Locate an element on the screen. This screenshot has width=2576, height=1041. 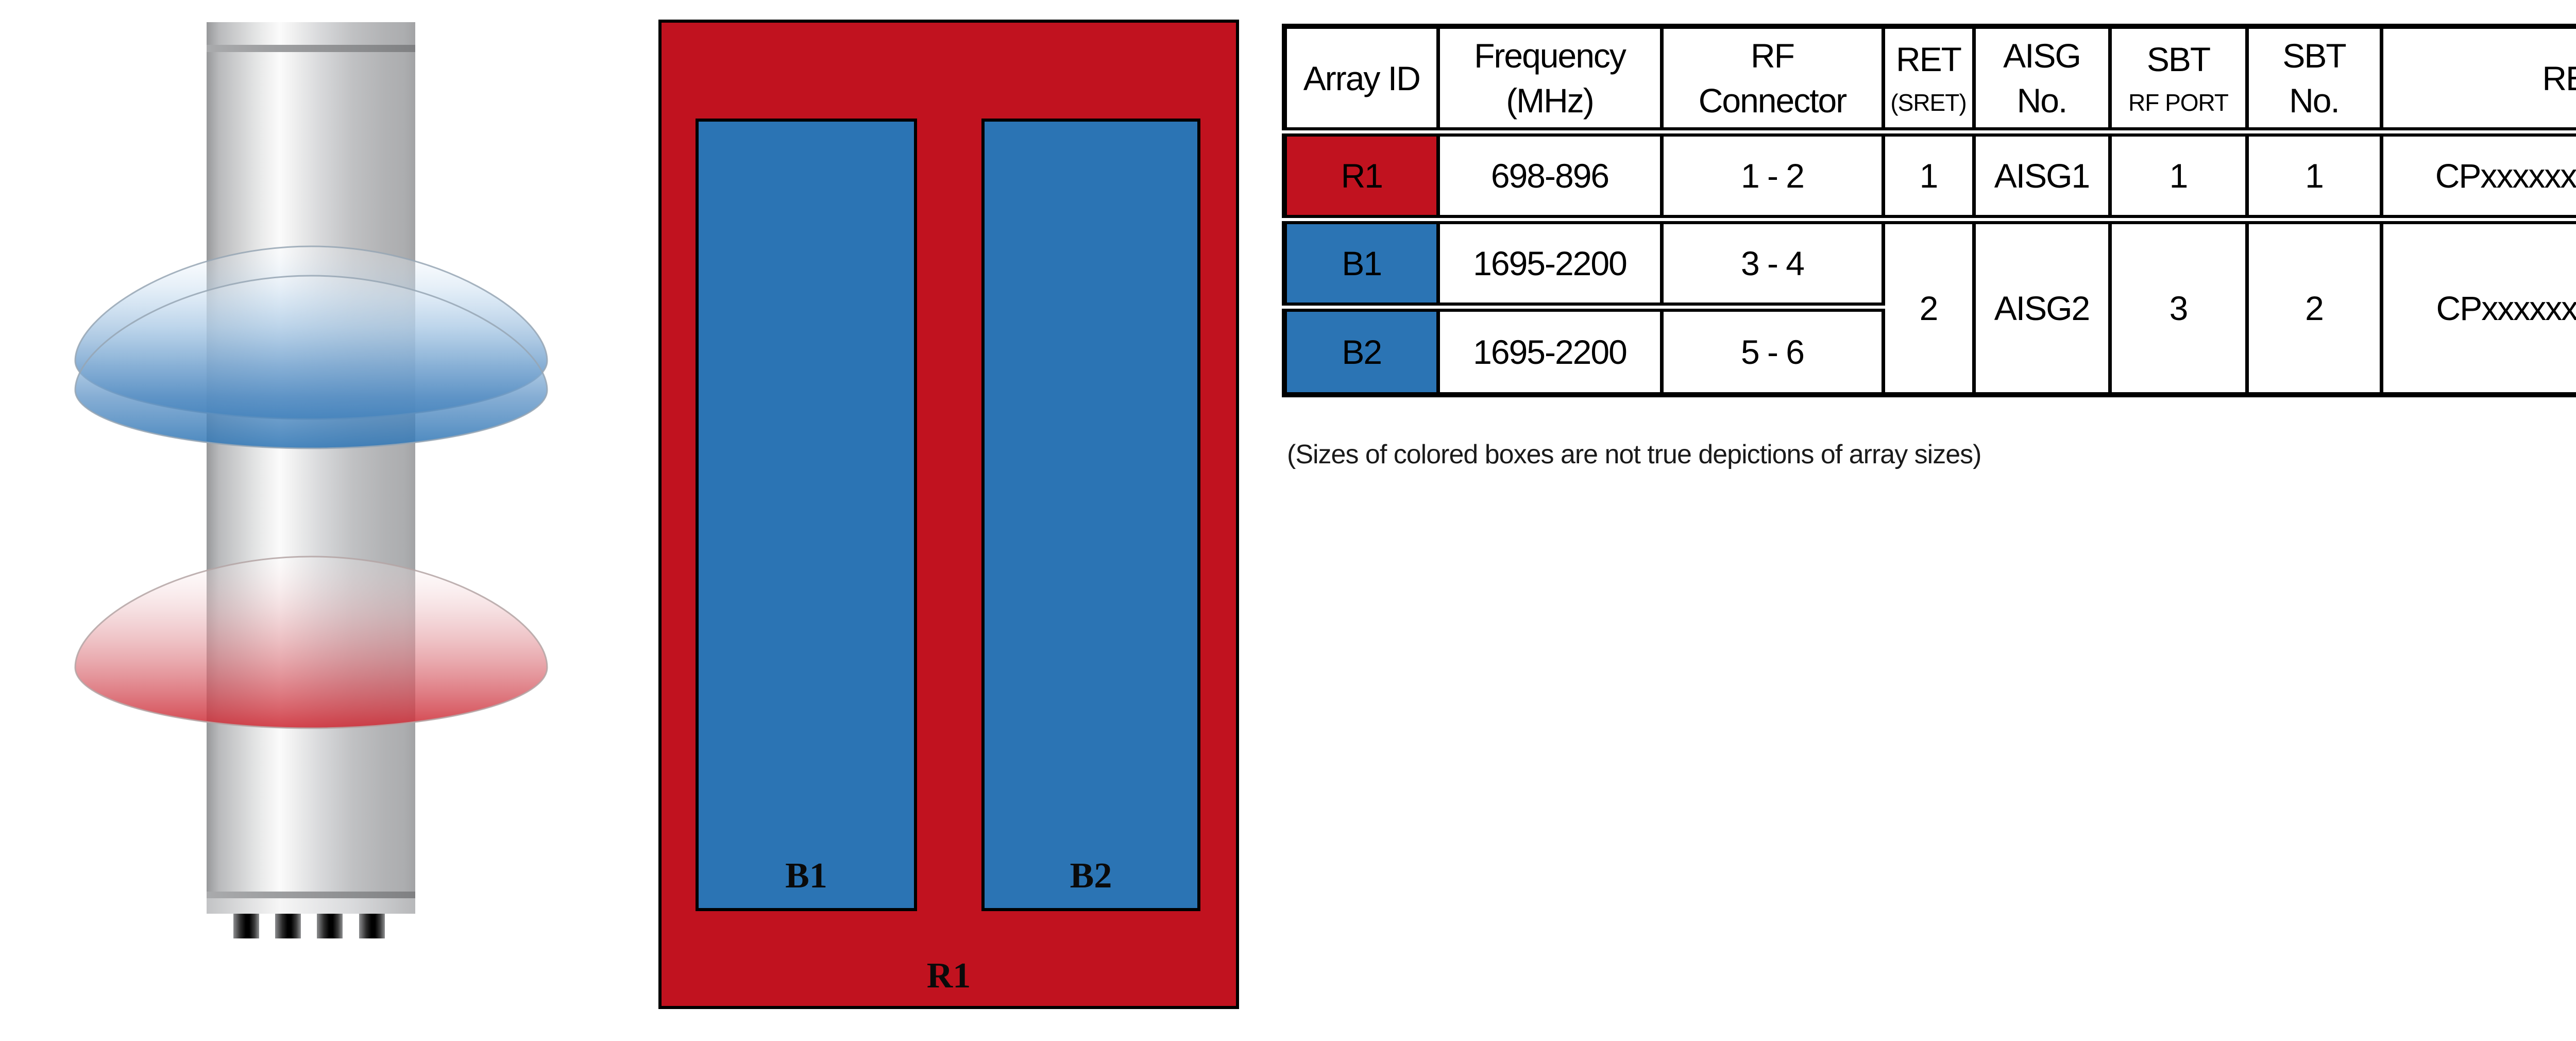
array-box-b1: B1 is located at coordinates (806, 515).